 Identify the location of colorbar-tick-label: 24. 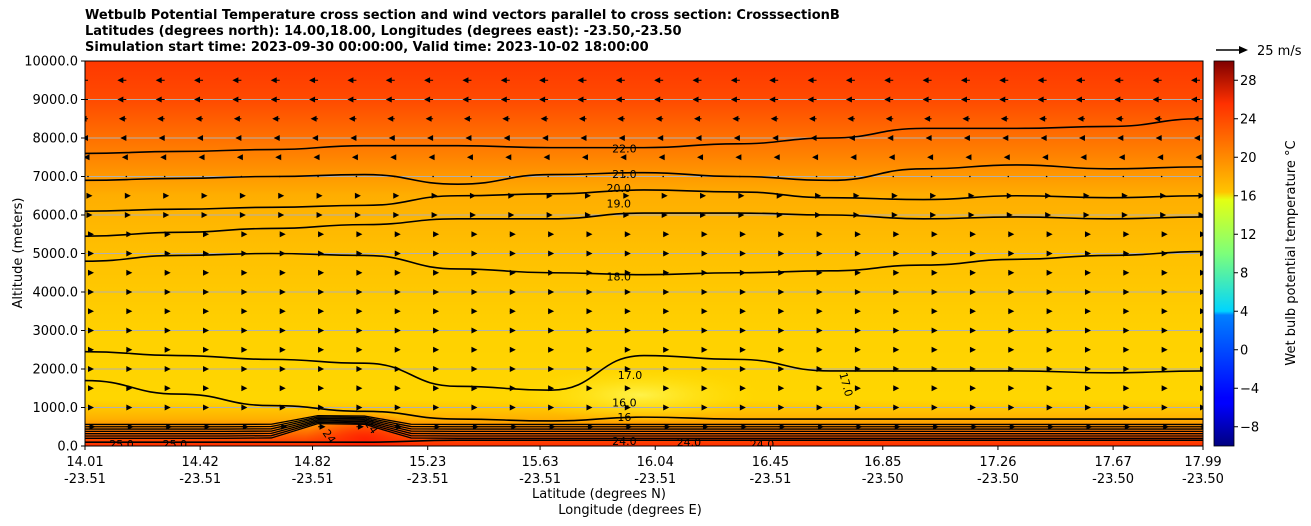
(1248, 119).